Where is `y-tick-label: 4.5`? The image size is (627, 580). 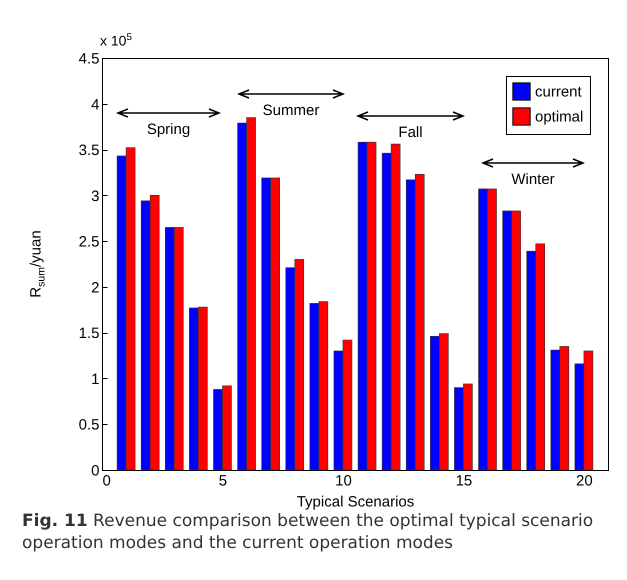 y-tick-label: 4.5 is located at coordinates (89, 59).